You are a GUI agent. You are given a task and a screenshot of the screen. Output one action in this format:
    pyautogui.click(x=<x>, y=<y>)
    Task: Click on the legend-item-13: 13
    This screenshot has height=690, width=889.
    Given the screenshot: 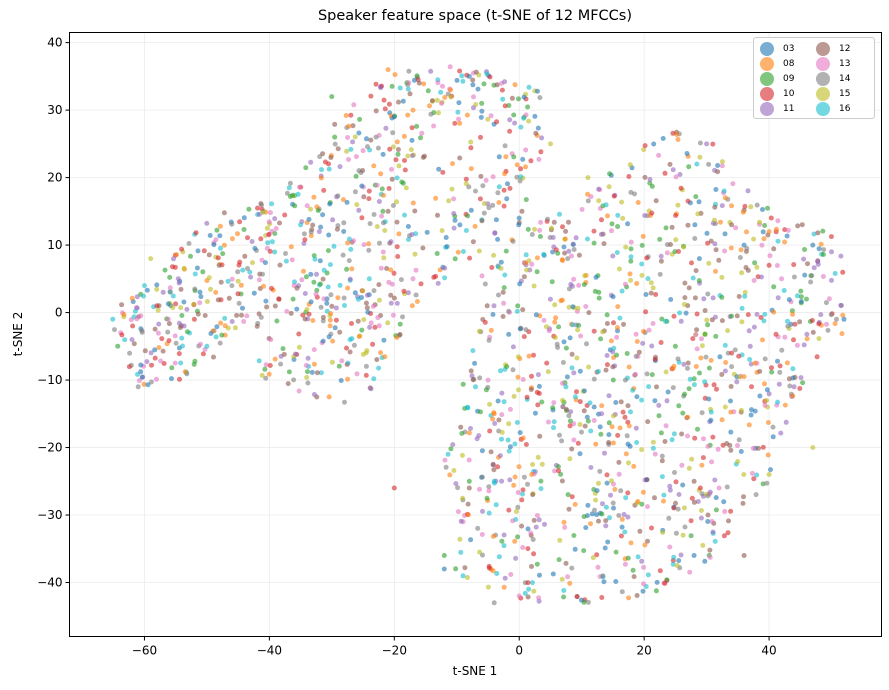 What is the action you would take?
    pyautogui.click(x=842, y=63)
    